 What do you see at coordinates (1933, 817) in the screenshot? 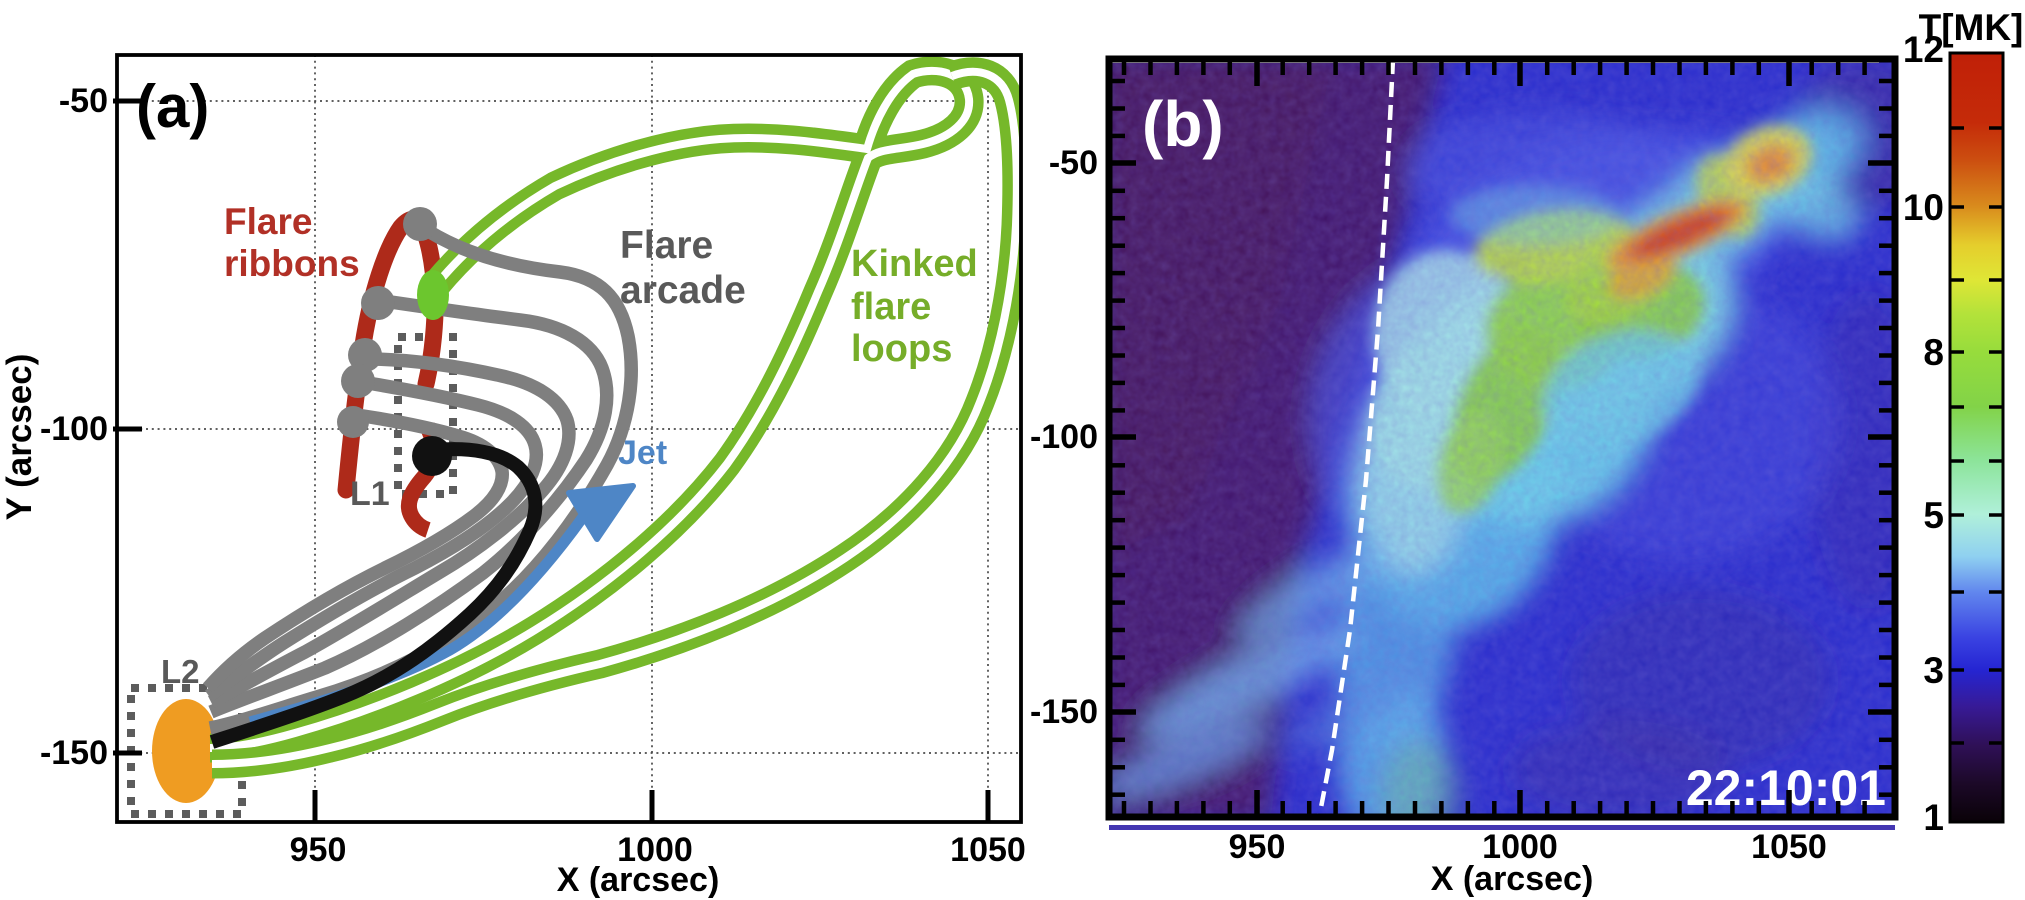
I see `svg-text: 1` at bounding box center [1933, 817].